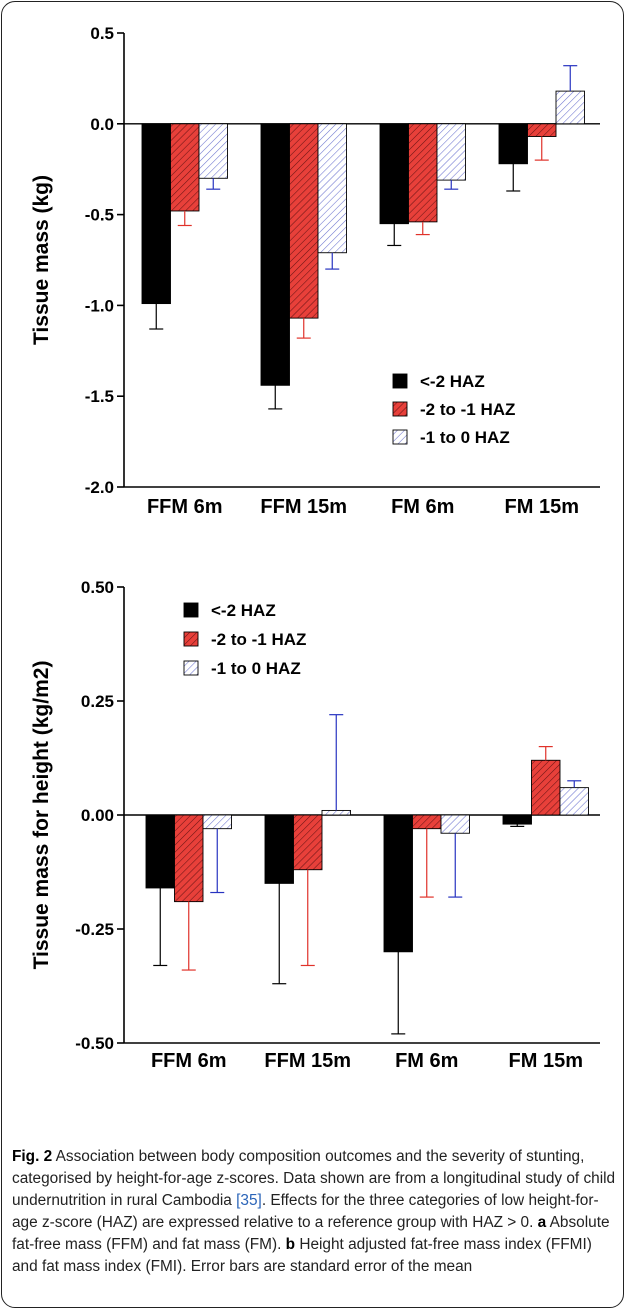  What do you see at coordinates (41, 260) in the screenshot?
I see `y-axis-label: Tissue mass (kg)` at bounding box center [41, 260].